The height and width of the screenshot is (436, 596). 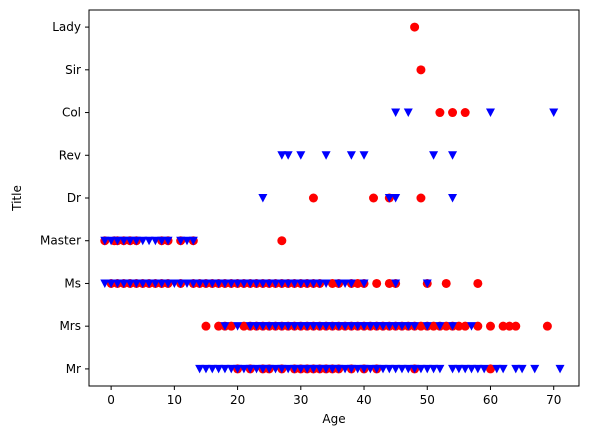 What do you see at coordinates (73, 70) in the screenshot?
I see `y-tick-label: Sir` at bounding box center [73, 70].